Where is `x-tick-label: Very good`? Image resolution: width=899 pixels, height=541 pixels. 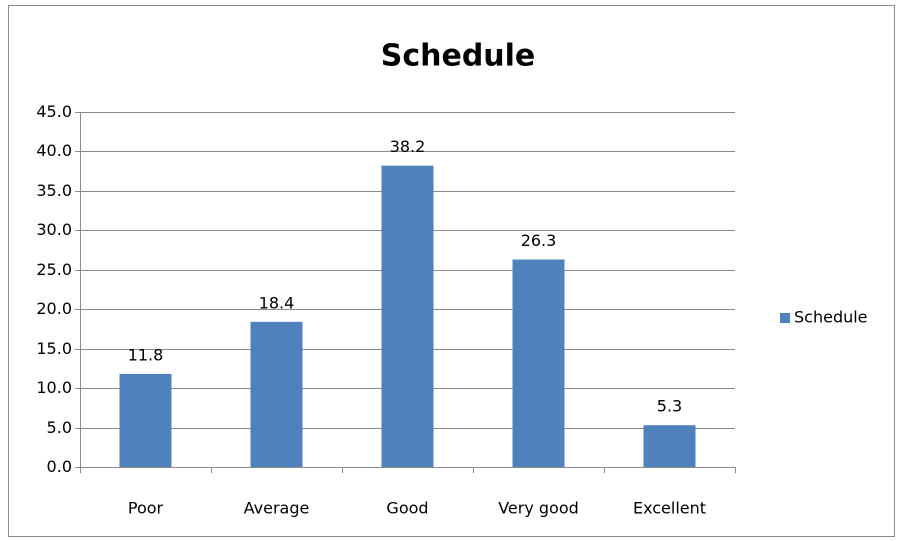 x-tick-label: Very good is located at coordinates (538, 508).